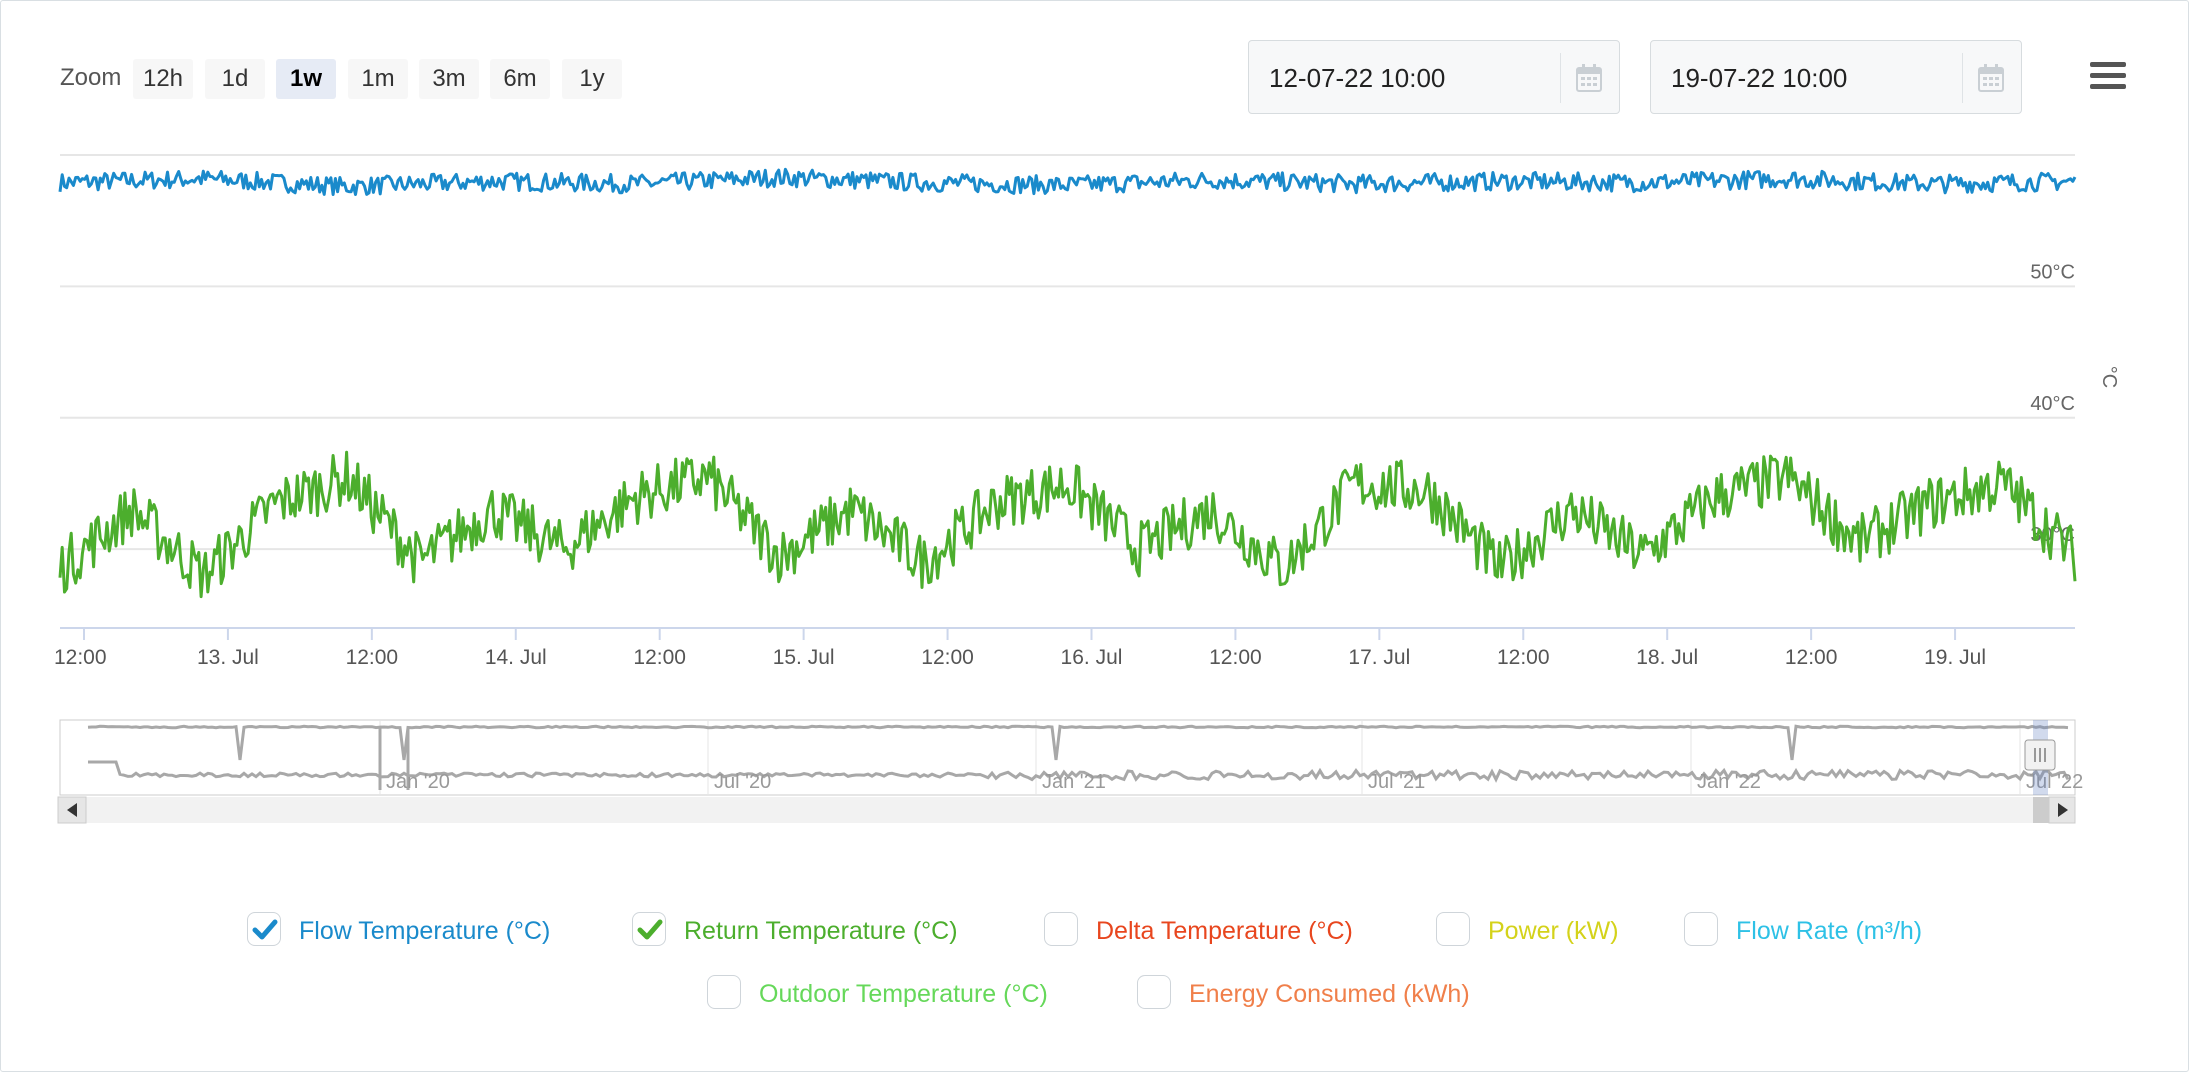 This screenshot has height=1072, width=2189. What do you see at coordinates (2063, 810) in the screenshot?
I see `arrow-right-icon` at bounding box center [2063, 810].